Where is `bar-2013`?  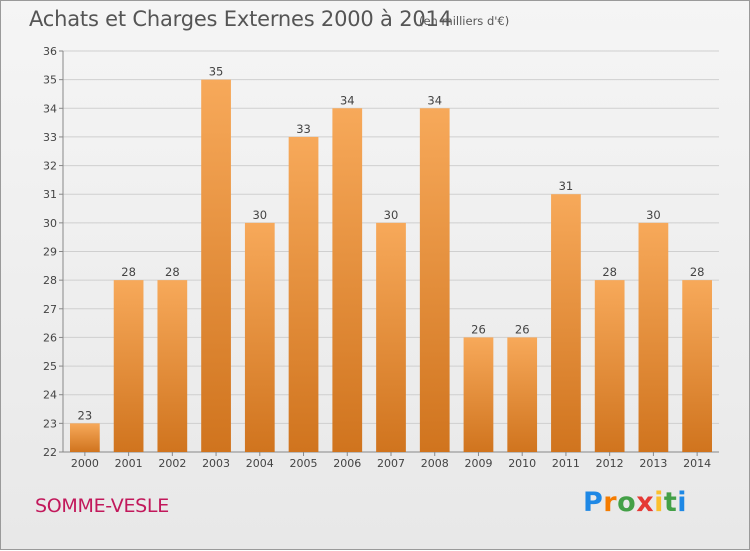 bar-2013 is located at coordinates (653, 337).